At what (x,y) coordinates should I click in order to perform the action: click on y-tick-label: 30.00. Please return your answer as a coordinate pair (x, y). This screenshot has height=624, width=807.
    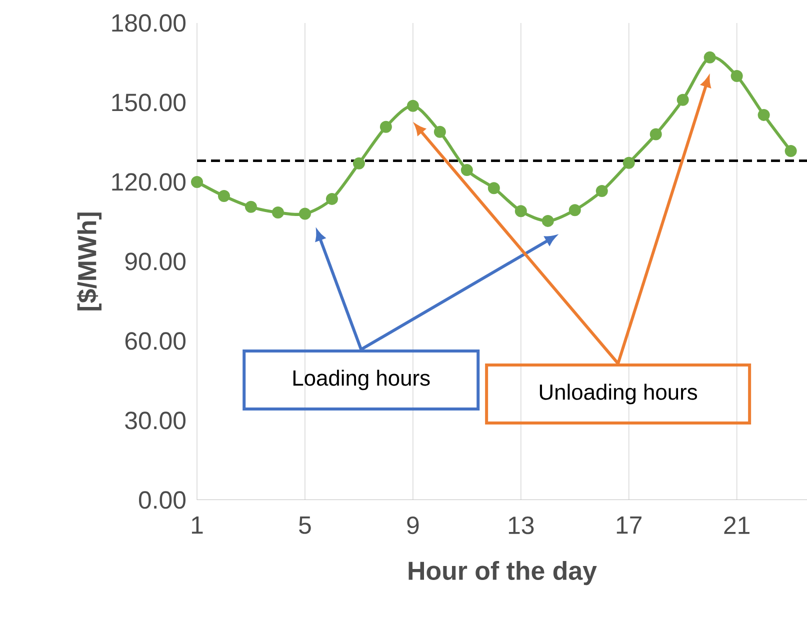
    Looking at the image, I should click on (155, 421).